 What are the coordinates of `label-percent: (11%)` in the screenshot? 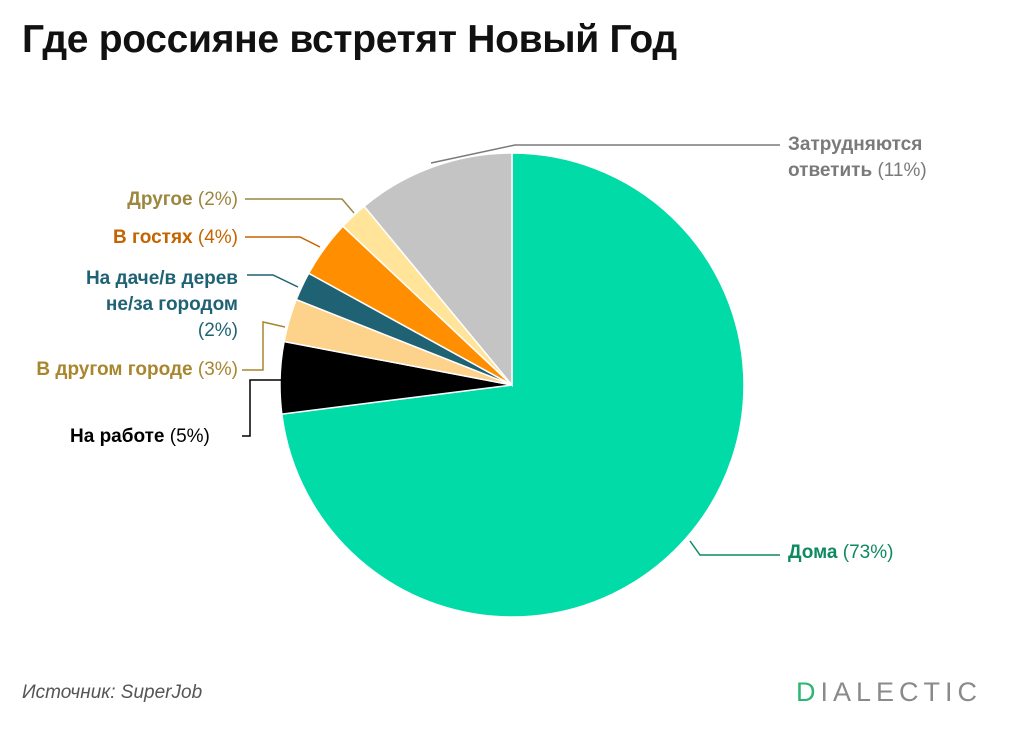 It's located at (902, 170).